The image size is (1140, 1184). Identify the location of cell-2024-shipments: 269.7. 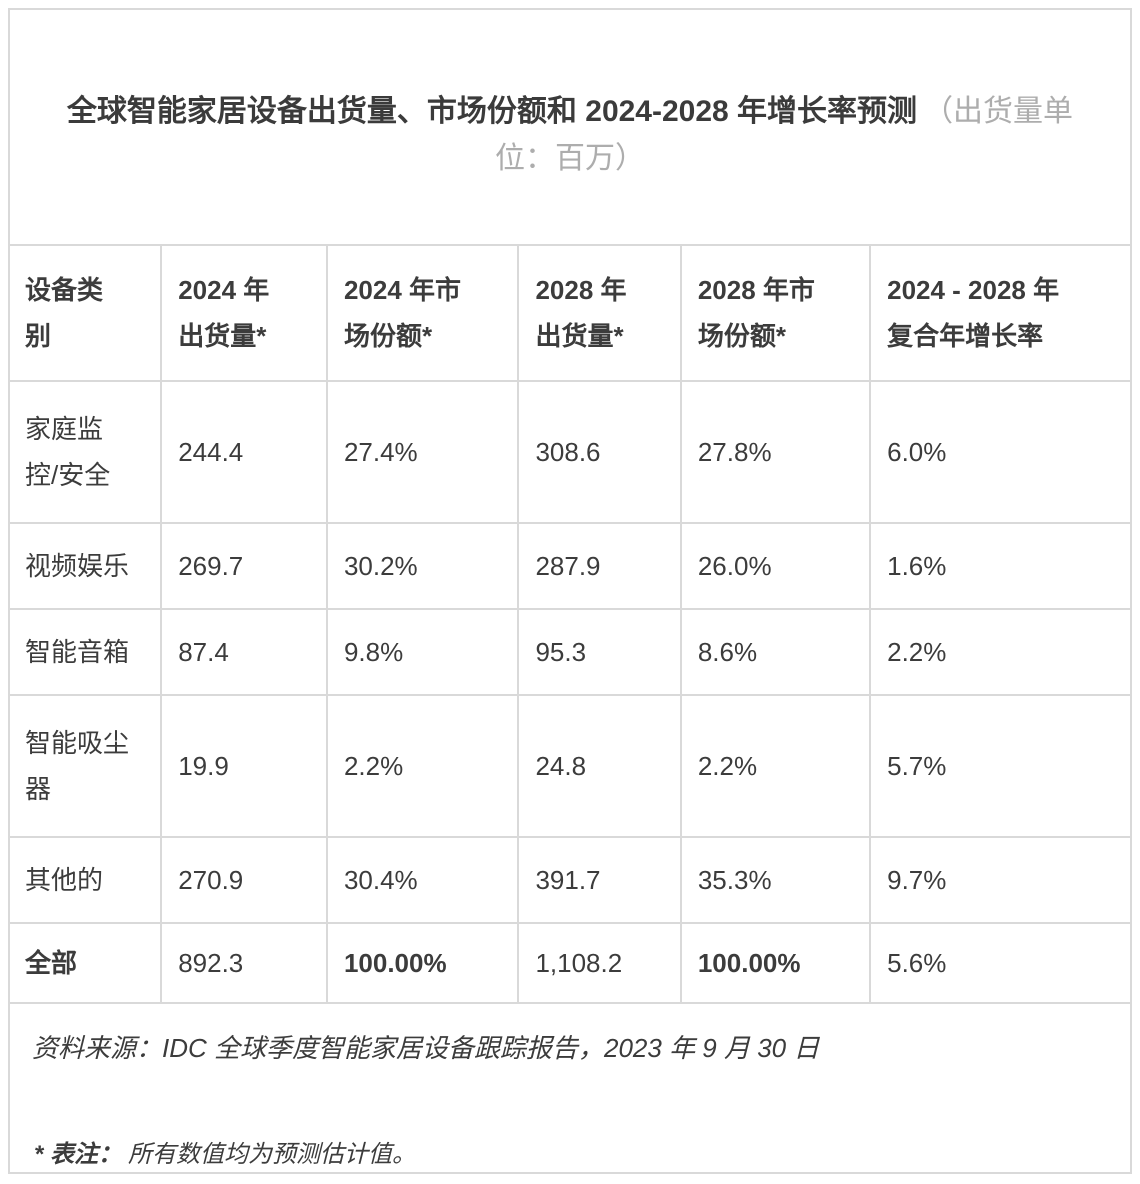
(244, 566).